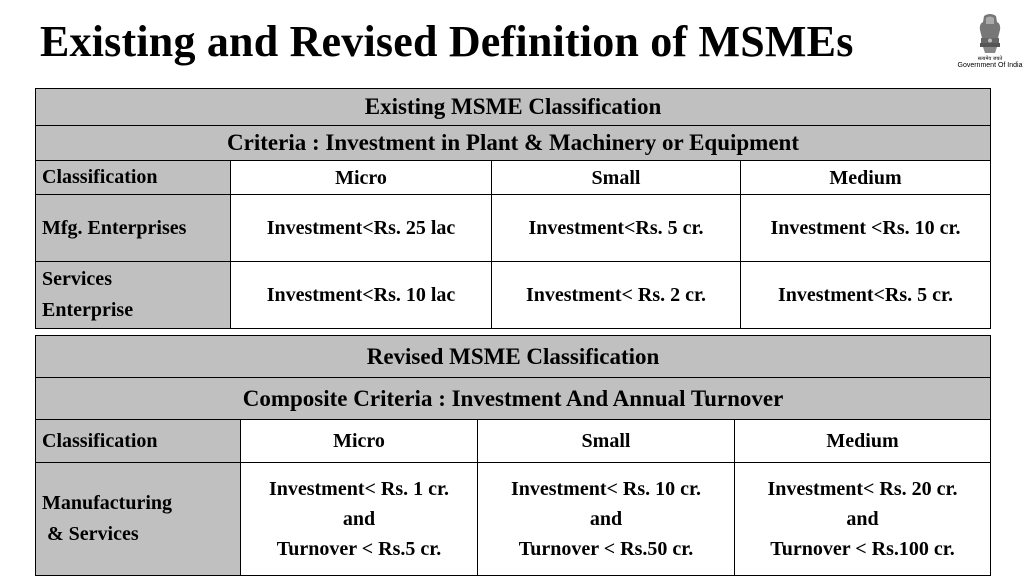 The image size is (1036, 585). Describe the element at coordinates (447, 41) in the screenshot. I see `page-title: Existing and Revised Definition of MSMEs` at that location.